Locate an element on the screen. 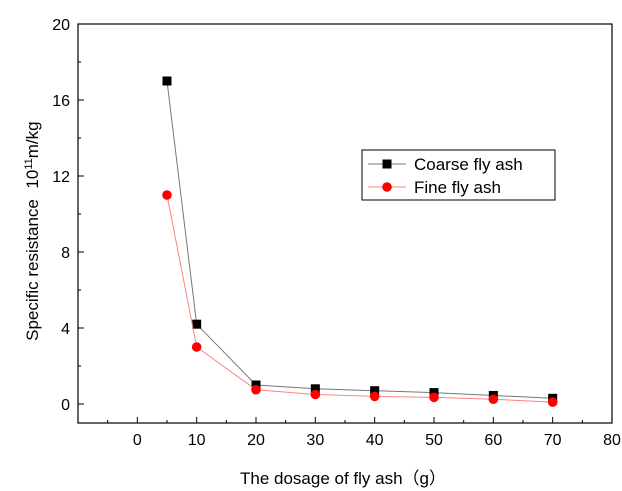  y-axis-unit-base: 10 is located at coordinates (32, 179).